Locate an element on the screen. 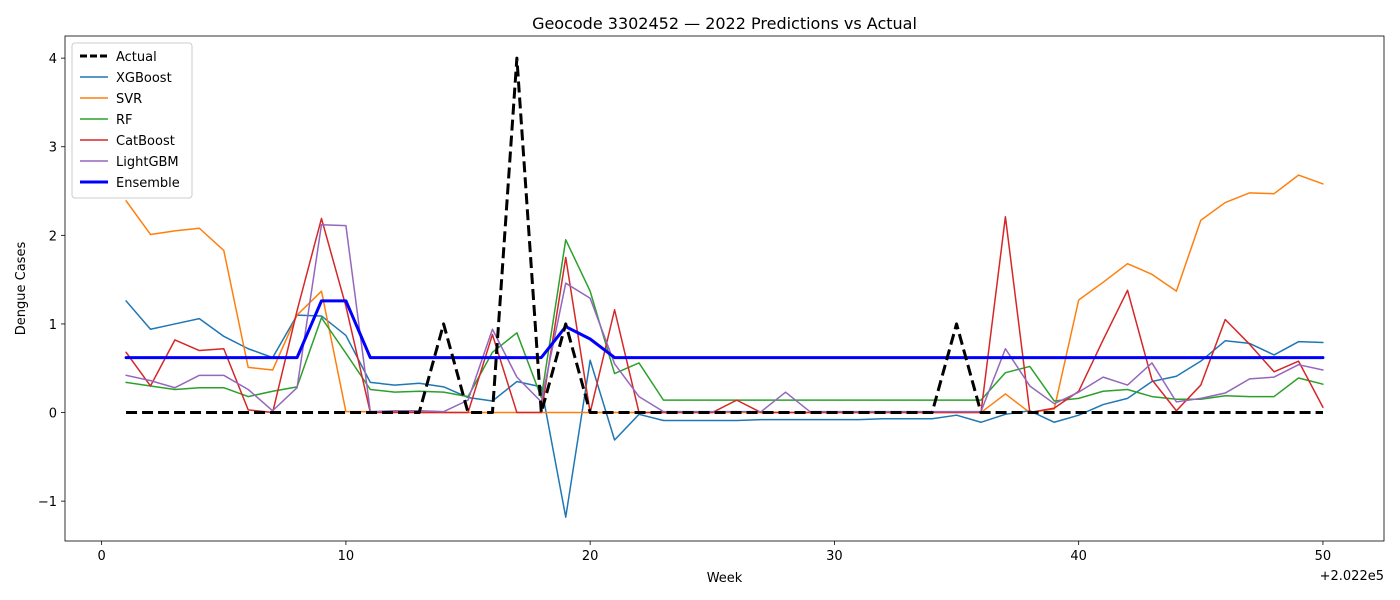 Image resolution: width=1400 pixels, height=600 pixels. x-tick-label: 50 is located at coordinates (1323, 556).